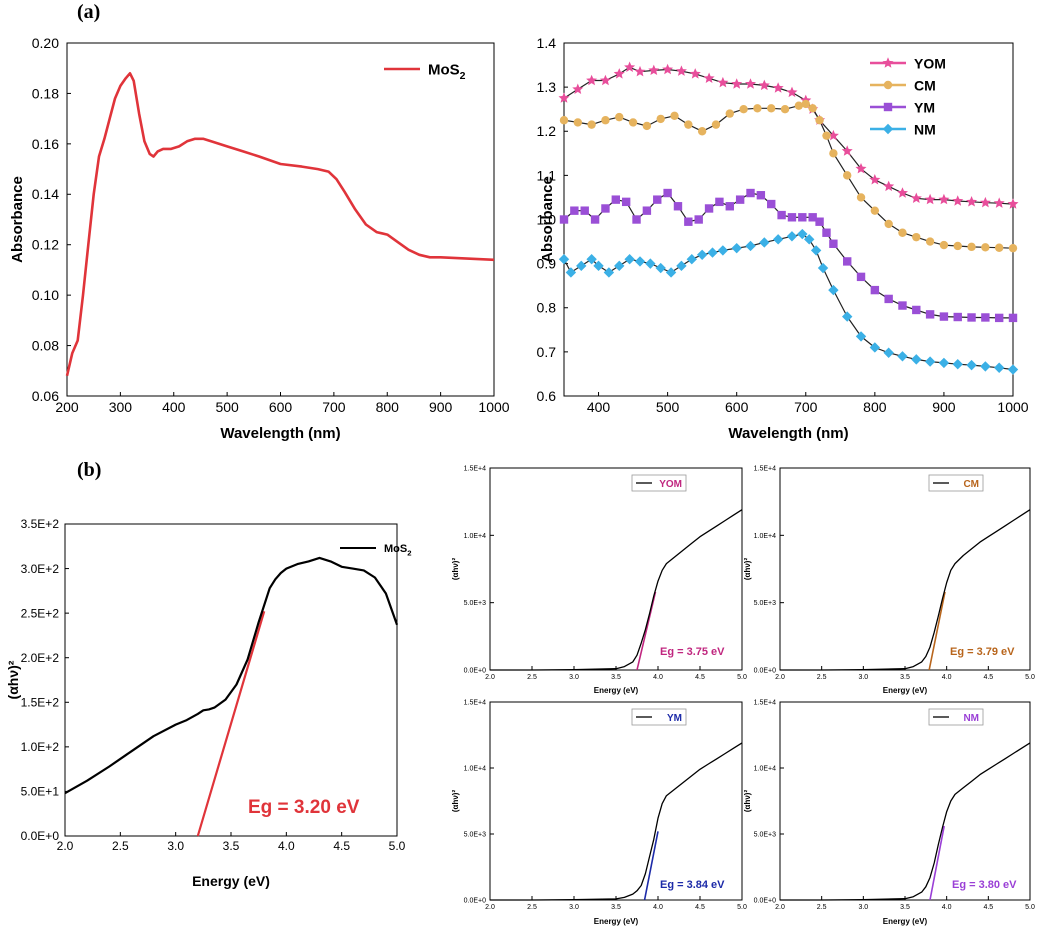 The height and width of the screenshot is (939, 1038). Describe the element at coordinates (616, 590) in the screenshot. I see `series-line-yom` at that location.